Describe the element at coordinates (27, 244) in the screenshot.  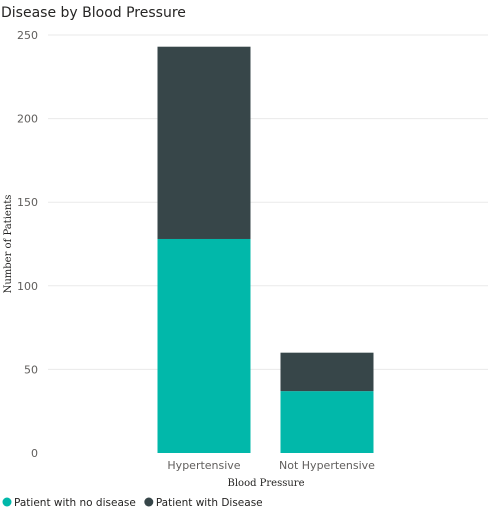
I see `y-axis-ticks: 0 50 100 150 200 250` at that location.